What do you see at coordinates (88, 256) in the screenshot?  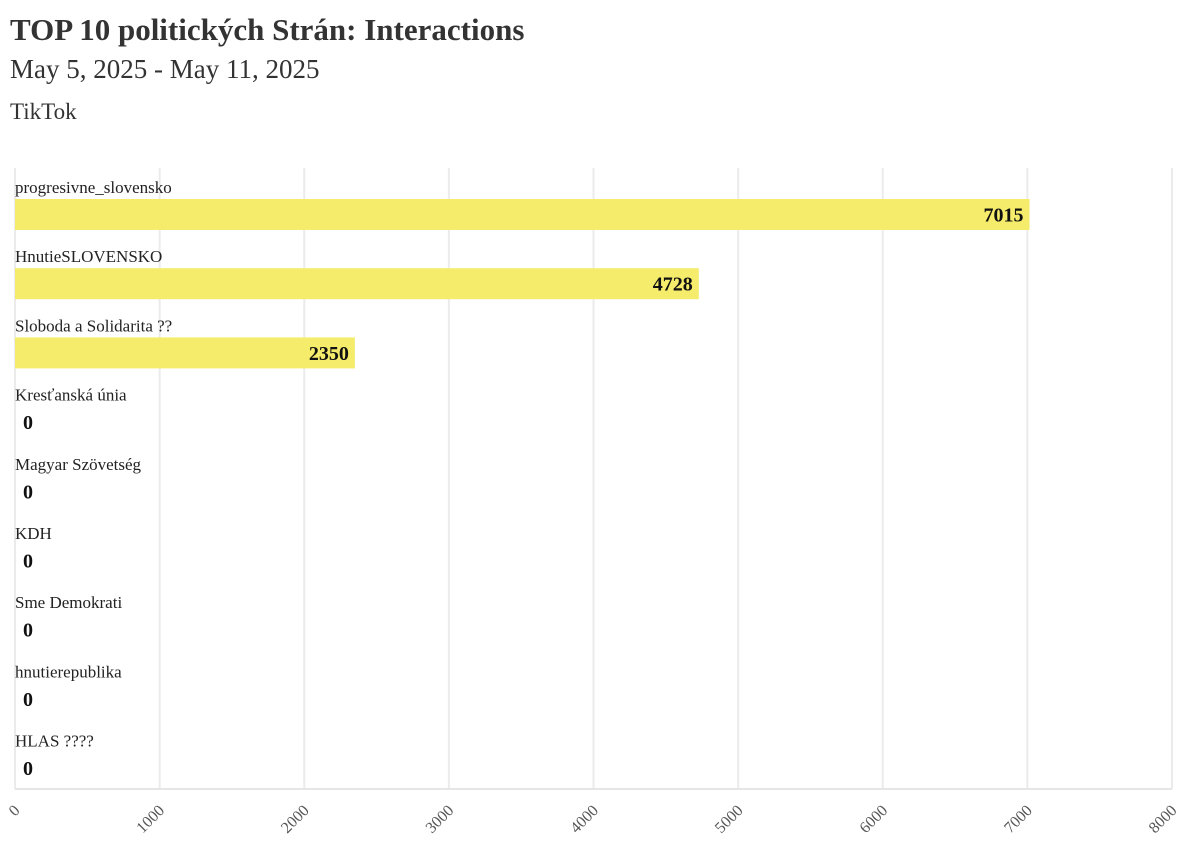 I see `category-label: HnutieSLOVENSKO` at bounding box center [88, 256].